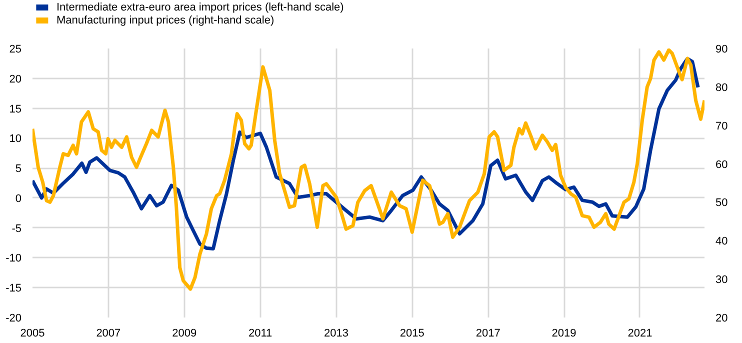  What do you see at coordinates (14, 258) in the screenshot?
I see `y-tick-label: -10` at bounding box center [14, 258].